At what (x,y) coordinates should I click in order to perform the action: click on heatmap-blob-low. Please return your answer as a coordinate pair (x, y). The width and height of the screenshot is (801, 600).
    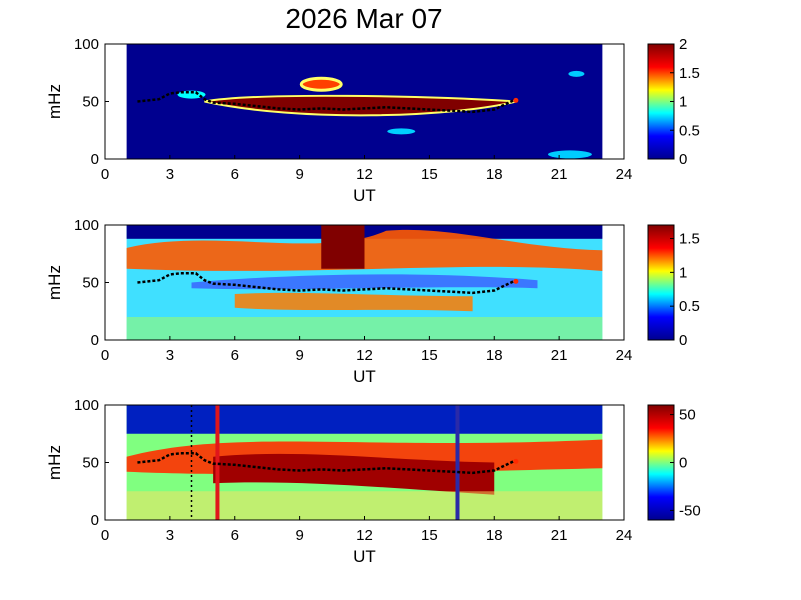
    Looking at the image, I should click on (401, 131).